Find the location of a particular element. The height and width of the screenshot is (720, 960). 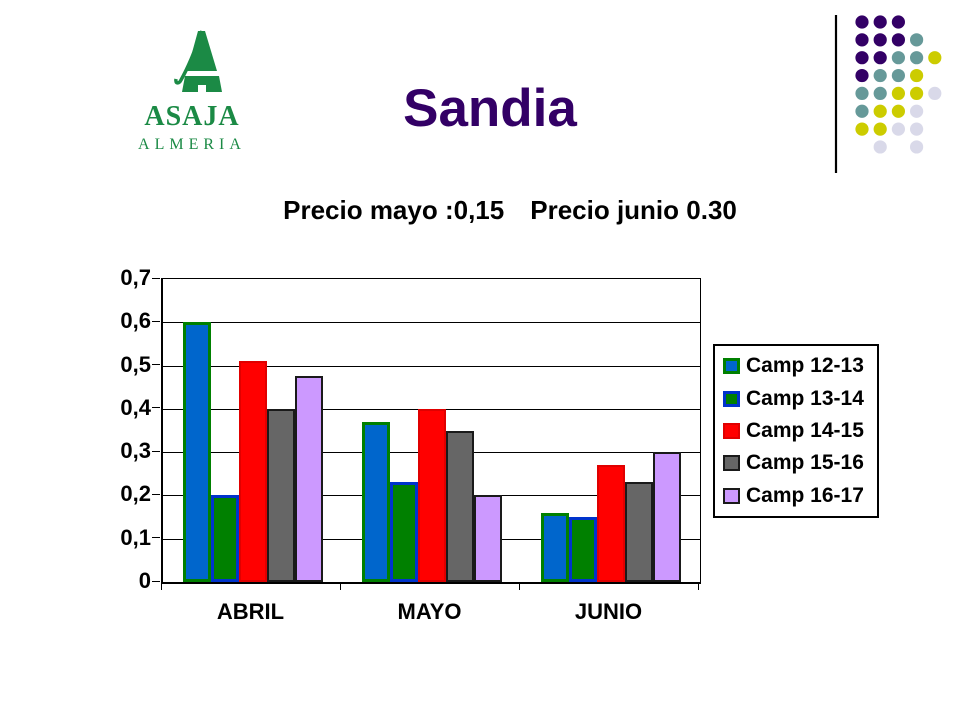

bar-camp-16-17-mayo is located at coordinates (488, 538).